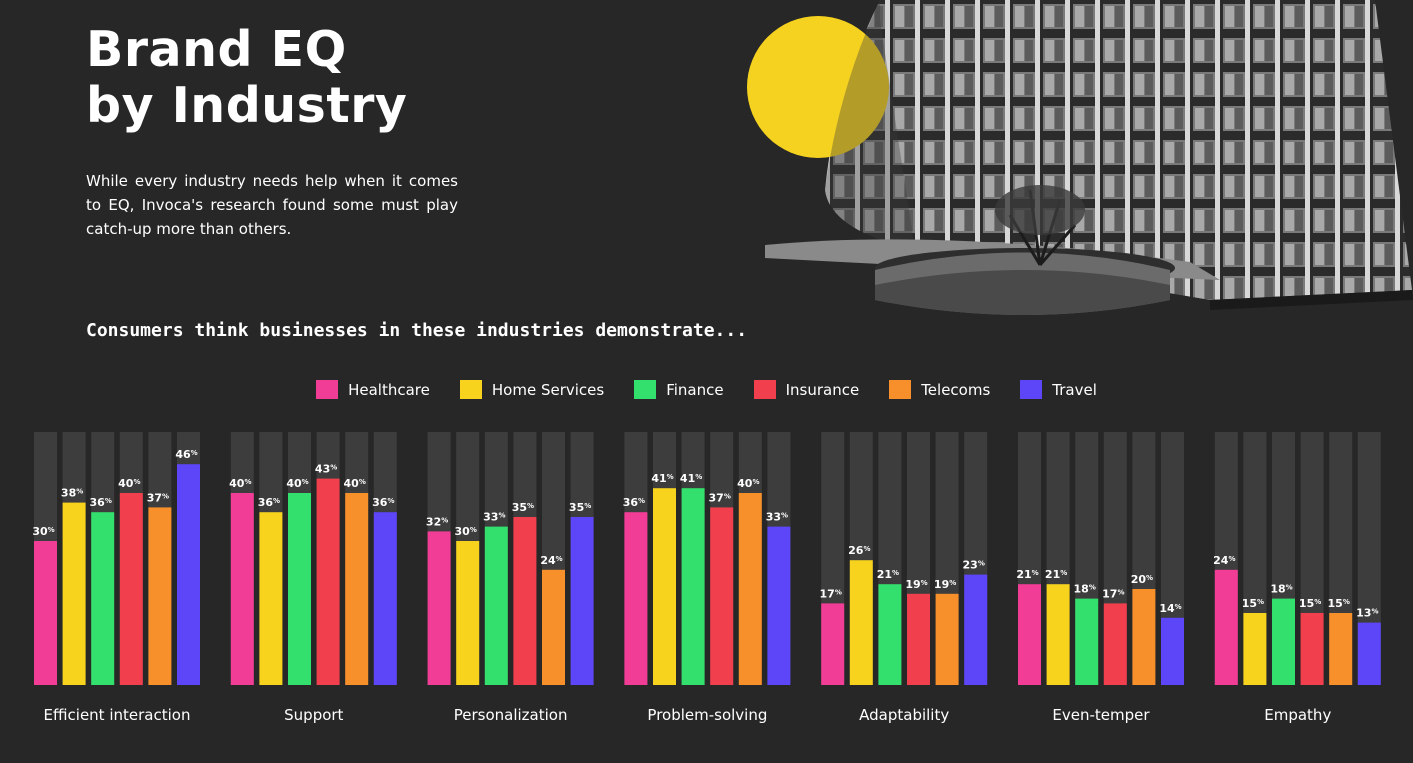  I want to click on bar-group-problem-solving: 36%41% 41%37%40%33%Problem-solving, so click(707, 578).